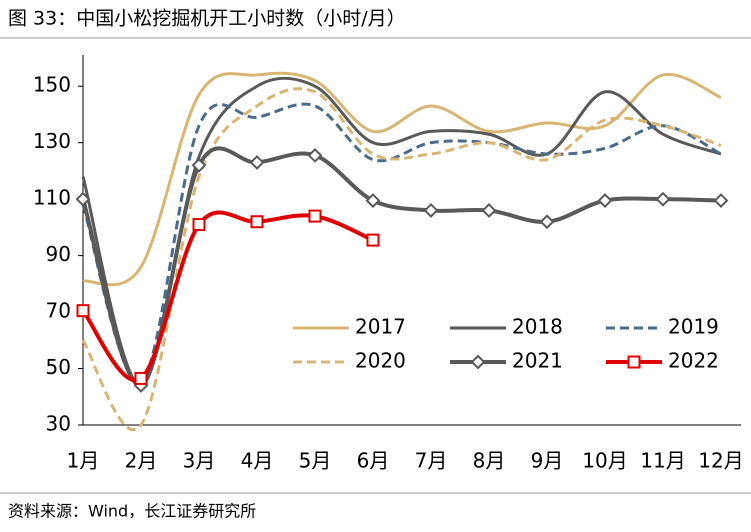  I want to click on y-tick-label: 70, so click(58, 311).